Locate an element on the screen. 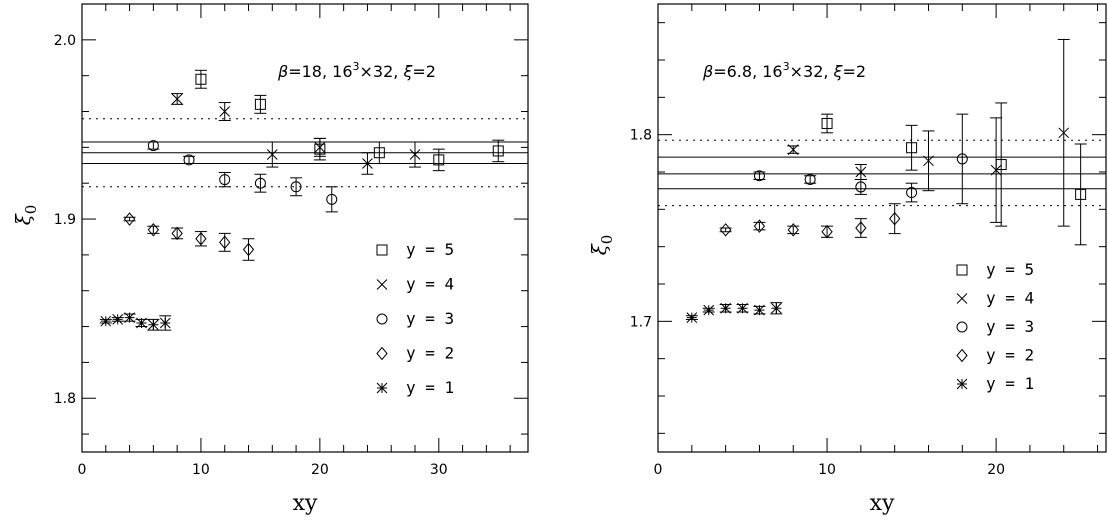 The width and height of the screenshot is (1109, 520). legend-label: y = 1 is located at coordinates (430, 387).